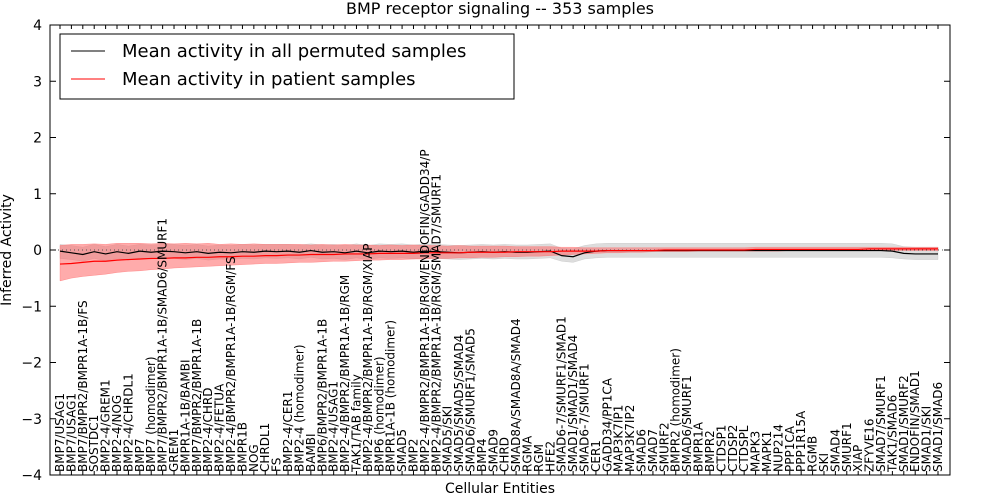  I want to click on legend-box, so click(287, 66).